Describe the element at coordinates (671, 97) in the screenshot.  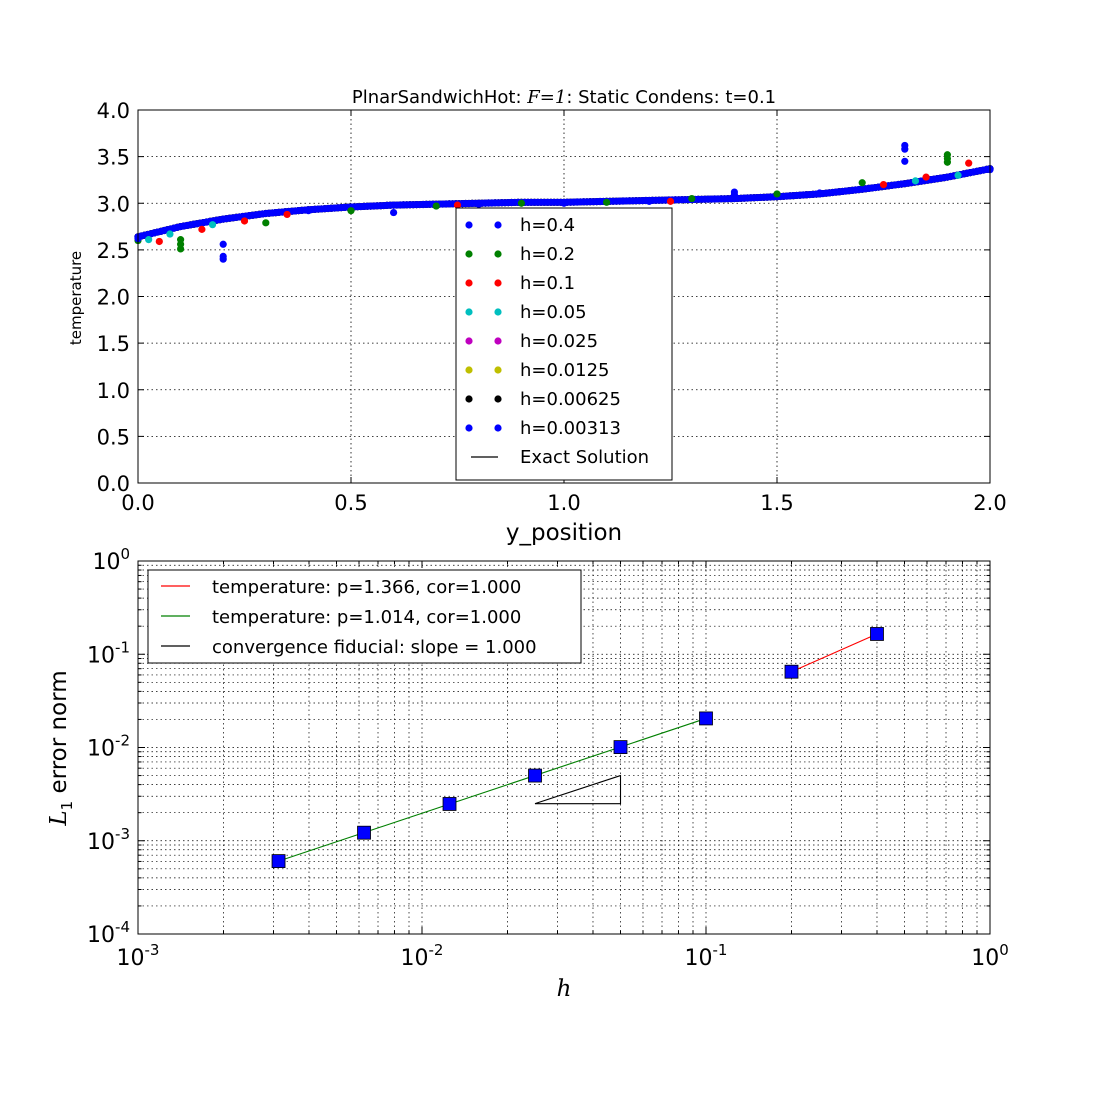
I see `top-title-suffix: : Static Condens: t=0.1` at that location.